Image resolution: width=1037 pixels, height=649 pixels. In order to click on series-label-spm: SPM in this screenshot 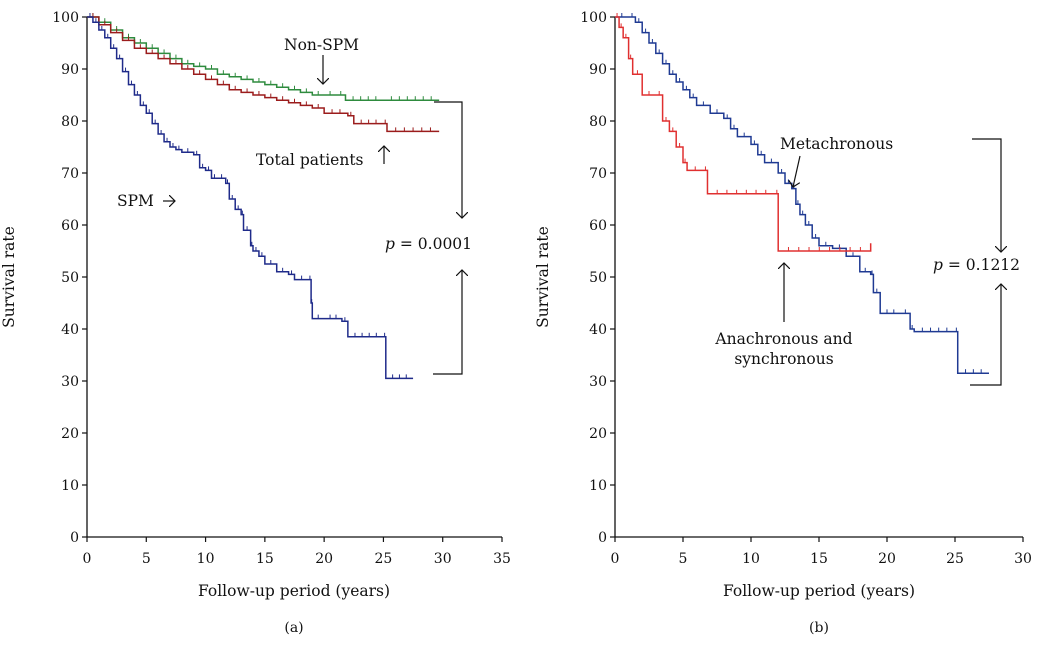, I will do `click(135, 201)`.